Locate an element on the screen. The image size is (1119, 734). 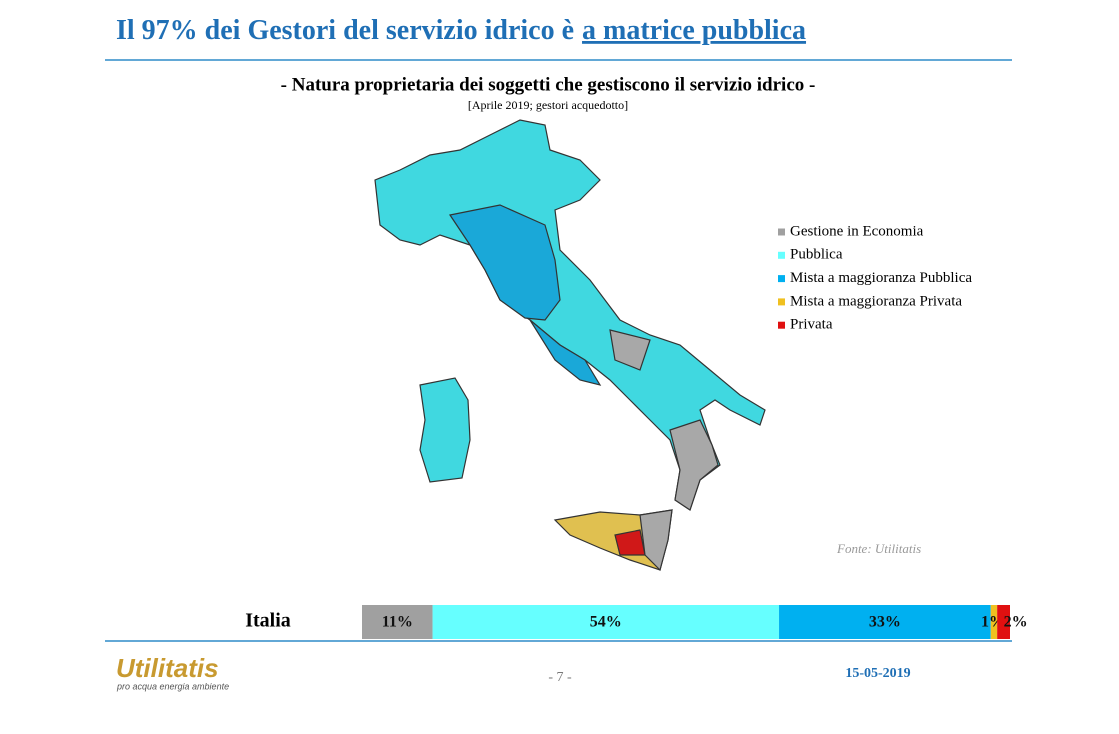
title-highlight: a matrice pubblica is located at coordinates (694, 30).